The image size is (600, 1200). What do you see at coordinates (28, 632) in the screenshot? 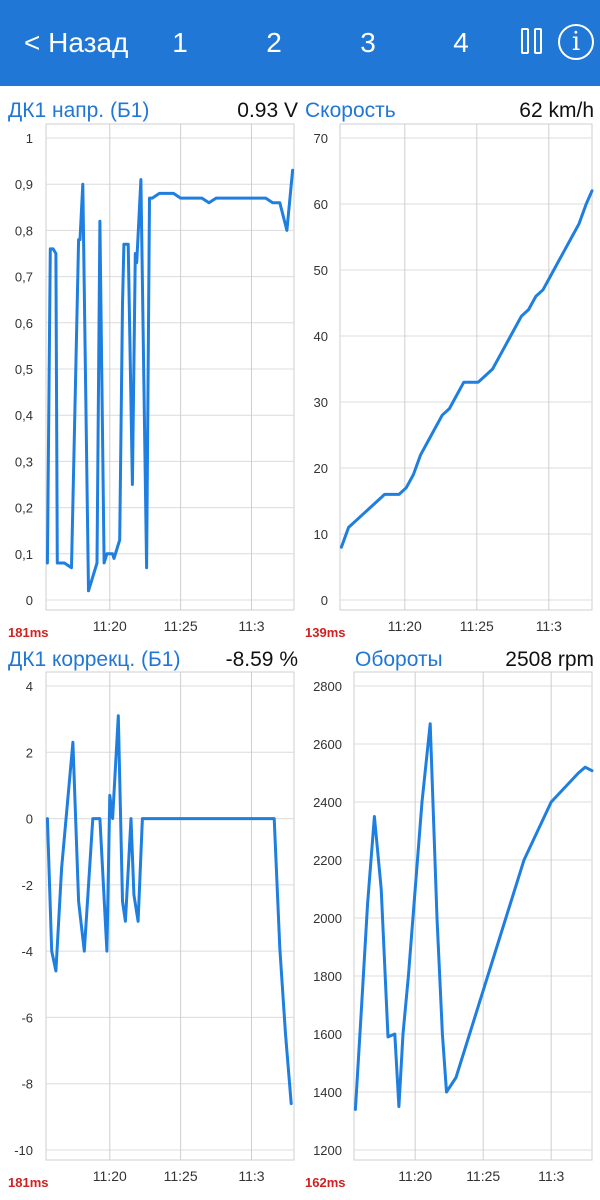
I see `refresh-time-o2-voltage: 181ms` at bounding box center [28, 632].